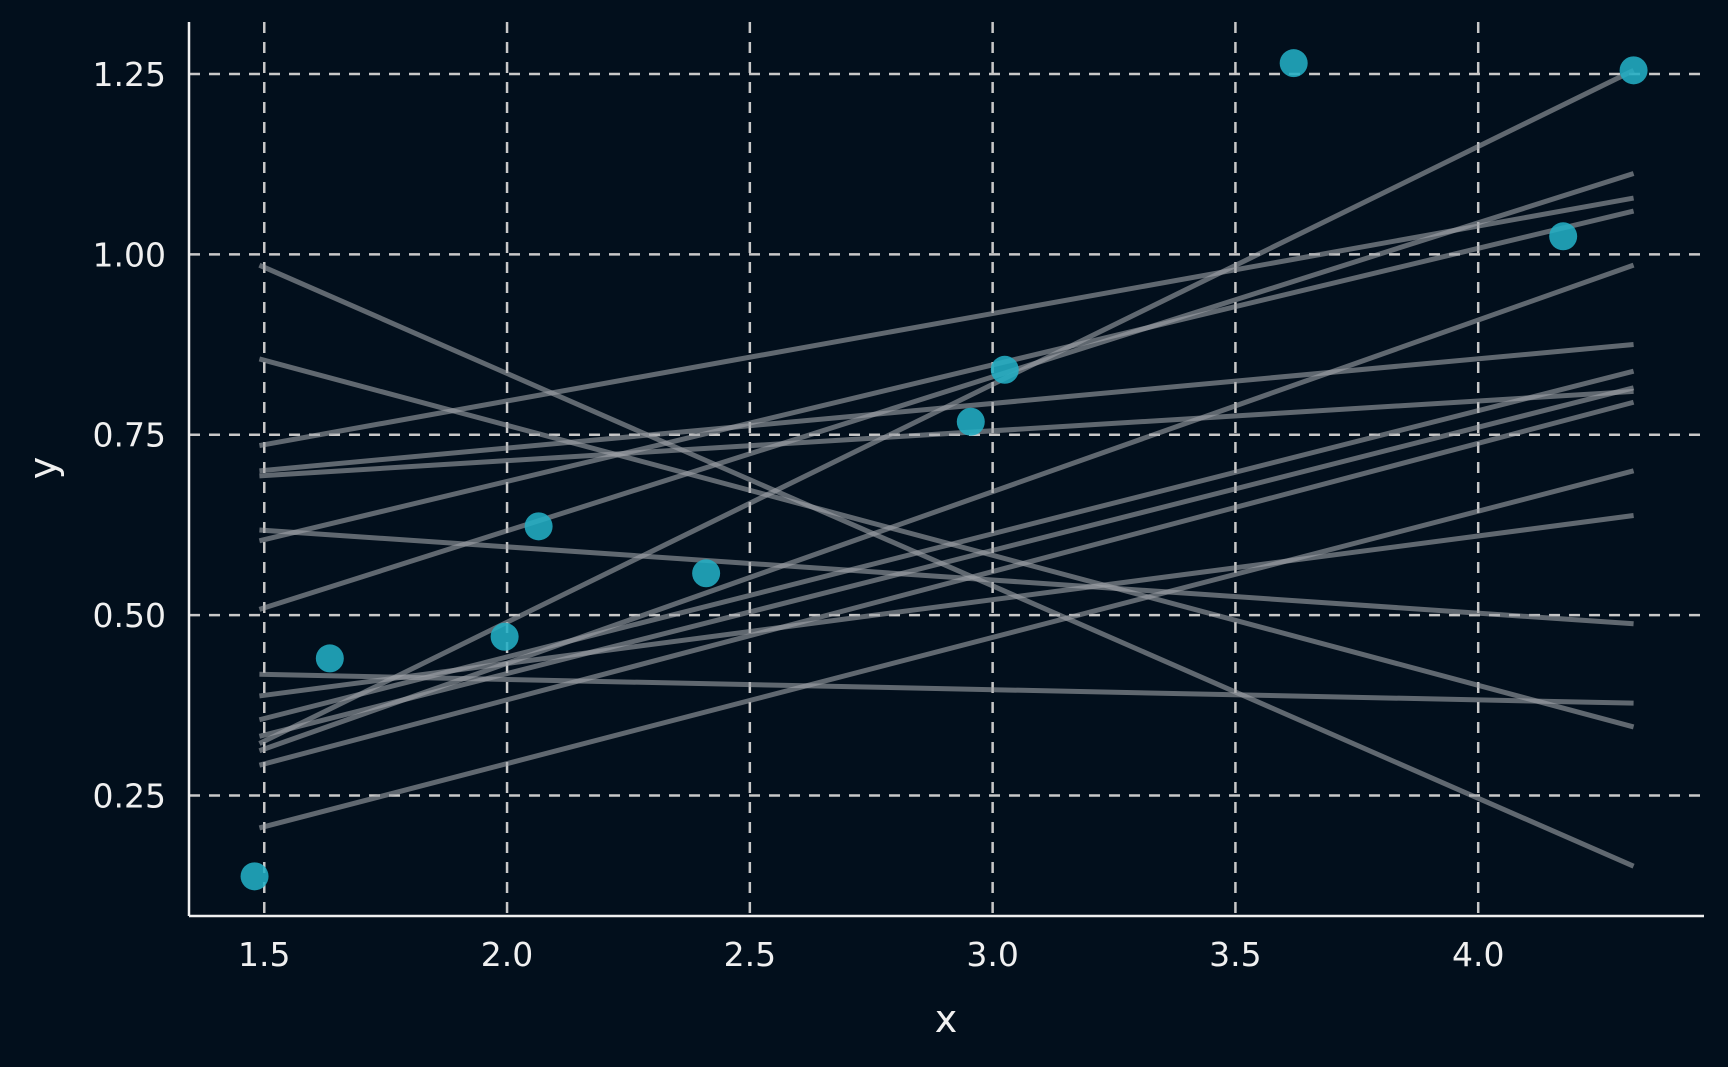 Image resolution: width=1728 pixels, height=1067 pixels. What do you see at coordinates (992, 954) in the screenshot?
I see `x-tick-label-3.0: 3.0` at bounding box center [992, 954].